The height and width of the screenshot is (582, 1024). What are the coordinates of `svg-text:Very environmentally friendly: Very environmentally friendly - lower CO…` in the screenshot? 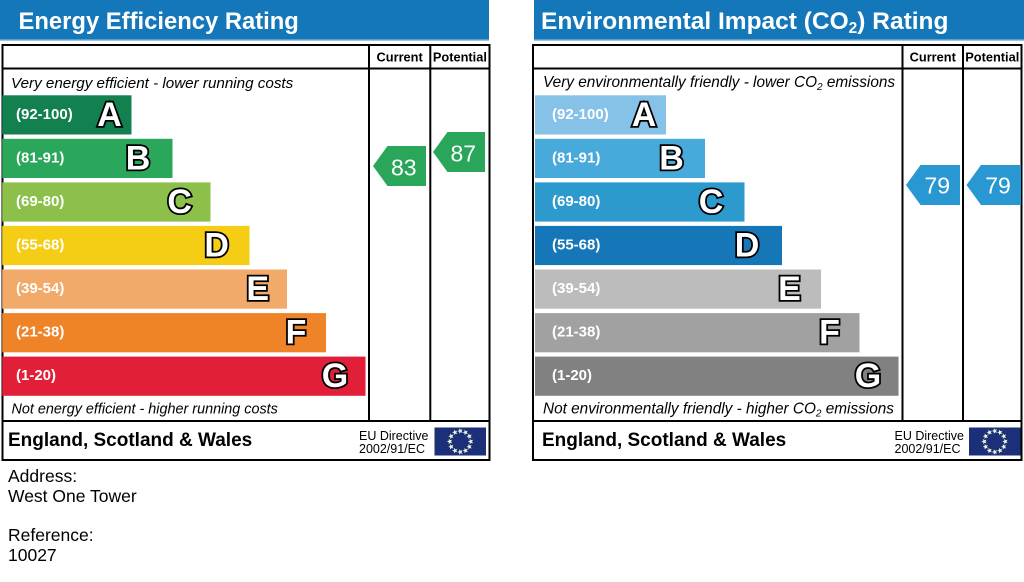 It's located at (719, 83).